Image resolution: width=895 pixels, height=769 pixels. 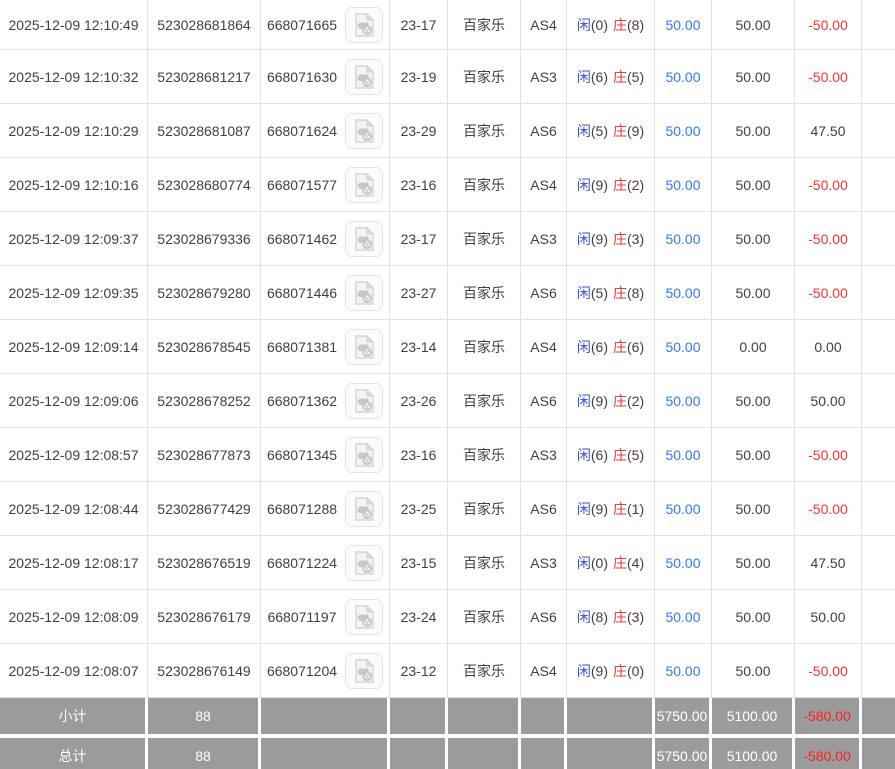 I want to click on total-valid-cell: 5100.00, so click(x=753, y=753).